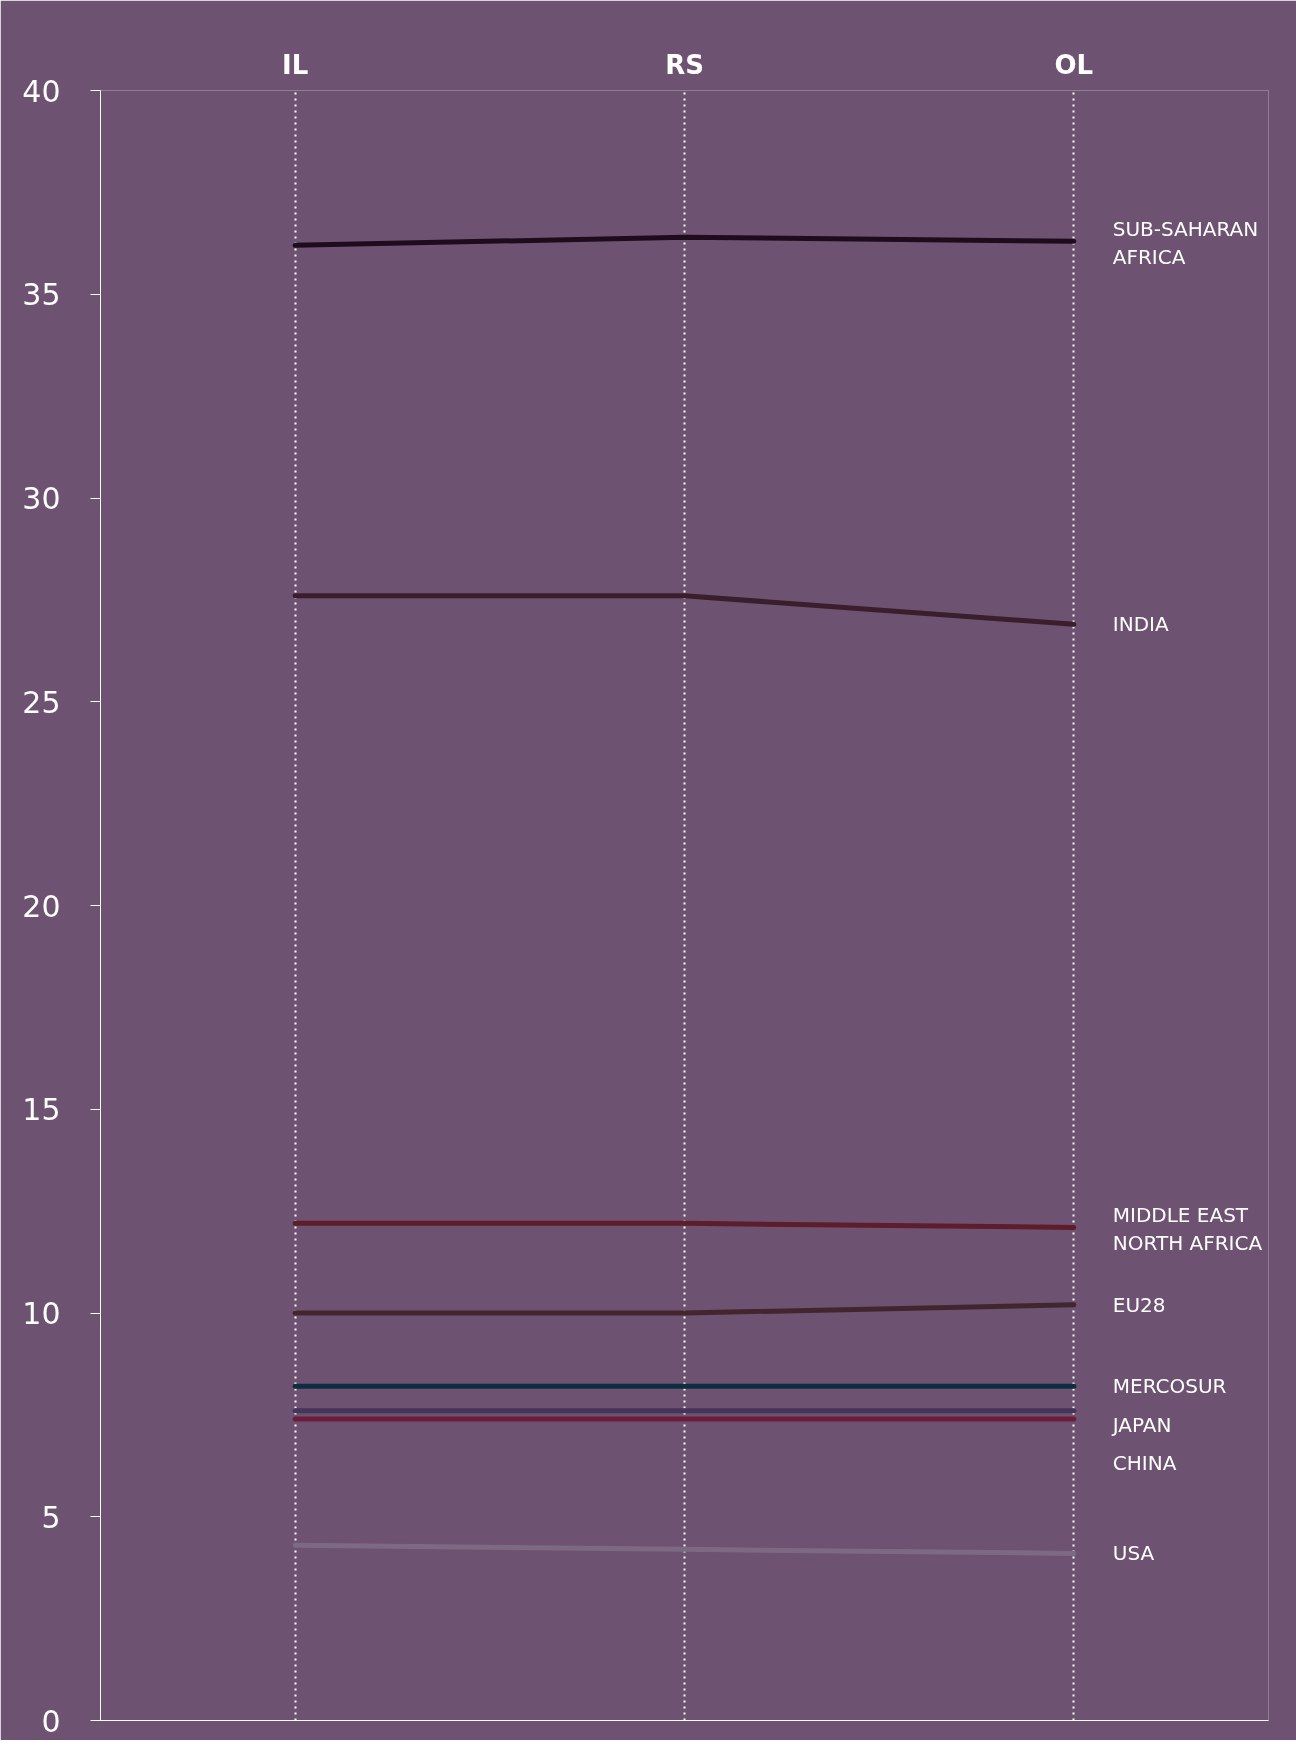  What do you see at coordinates (1133, 1553) in the screenshot?
I see `series-label: USA` at bounding box center [1133, 1553].